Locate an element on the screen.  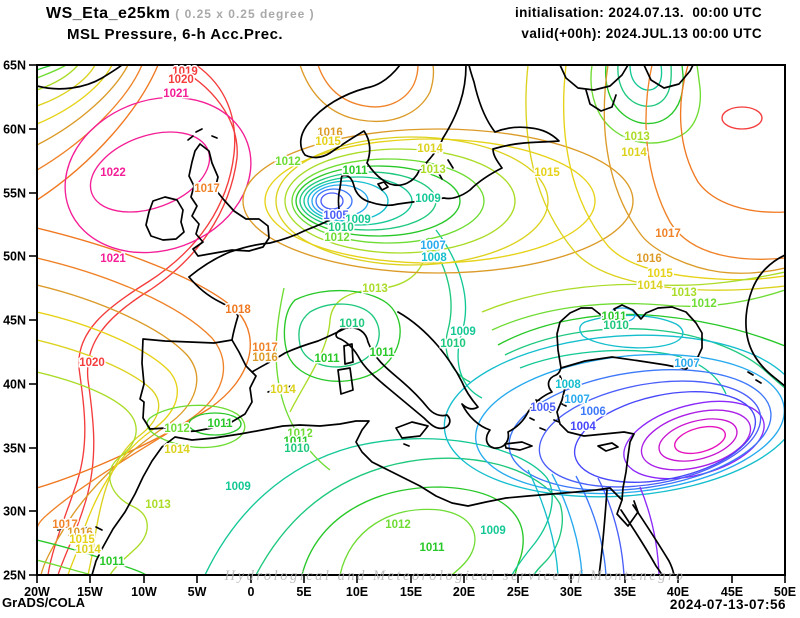
contour-label-1004: 1004 is located at coordinates (583, 427).